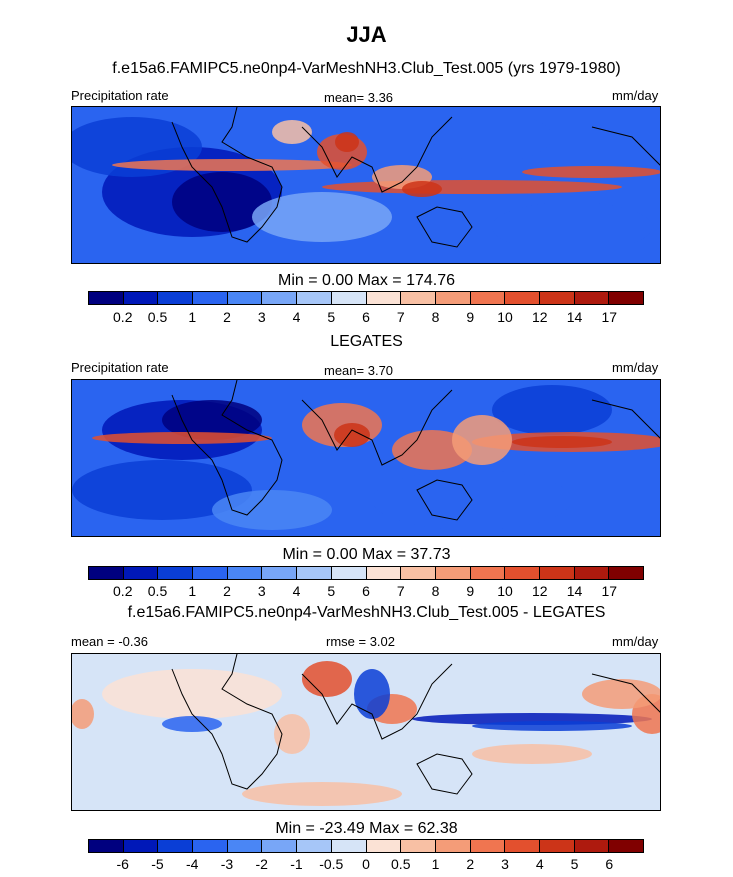 The height and width of the screenshot is (877, 733). What do you see at coordinates (366, 341) in the screenshot?
I see `panel2-title: LEGATES` at bounding box center [366, 341].